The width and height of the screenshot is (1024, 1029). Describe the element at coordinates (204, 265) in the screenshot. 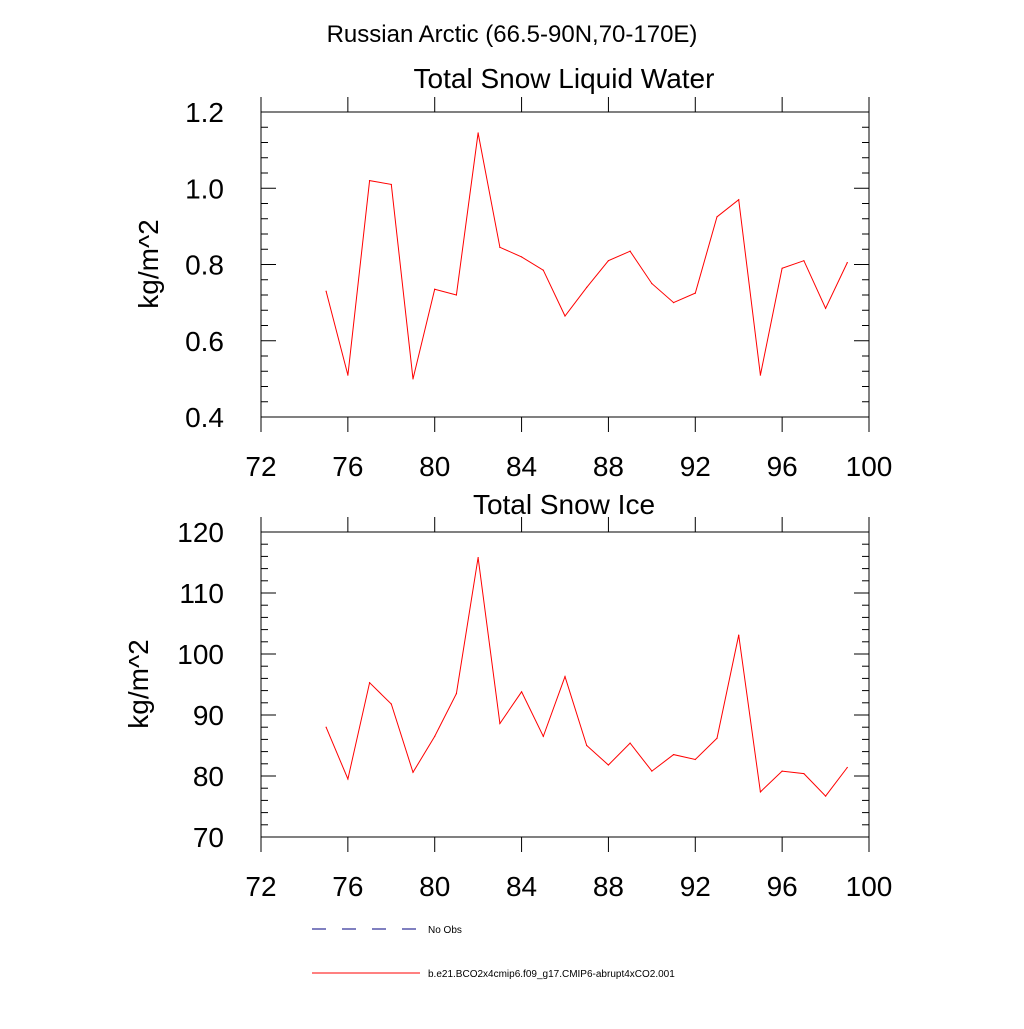

I see `y-tick-label: 0.8` at that location.